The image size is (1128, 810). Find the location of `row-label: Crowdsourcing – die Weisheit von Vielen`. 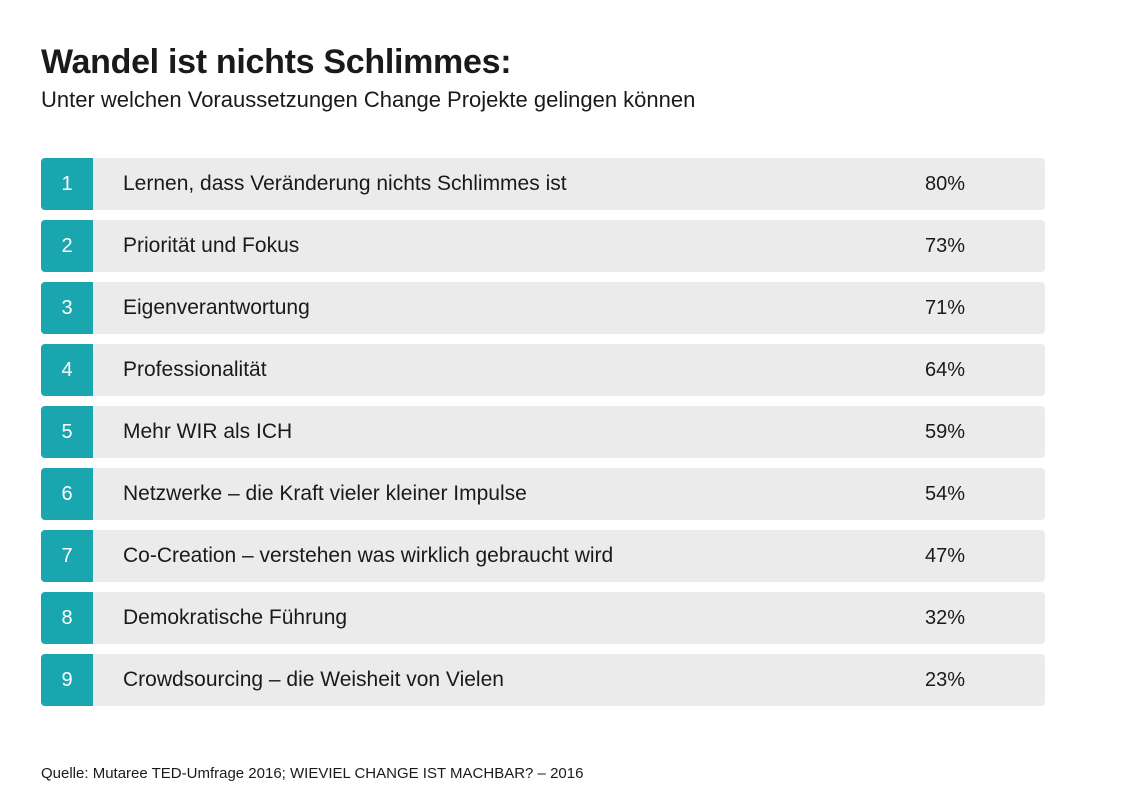

row-label: Crowdsourcing – die Weisheit von Vielen is located at coordinates (313, 679).